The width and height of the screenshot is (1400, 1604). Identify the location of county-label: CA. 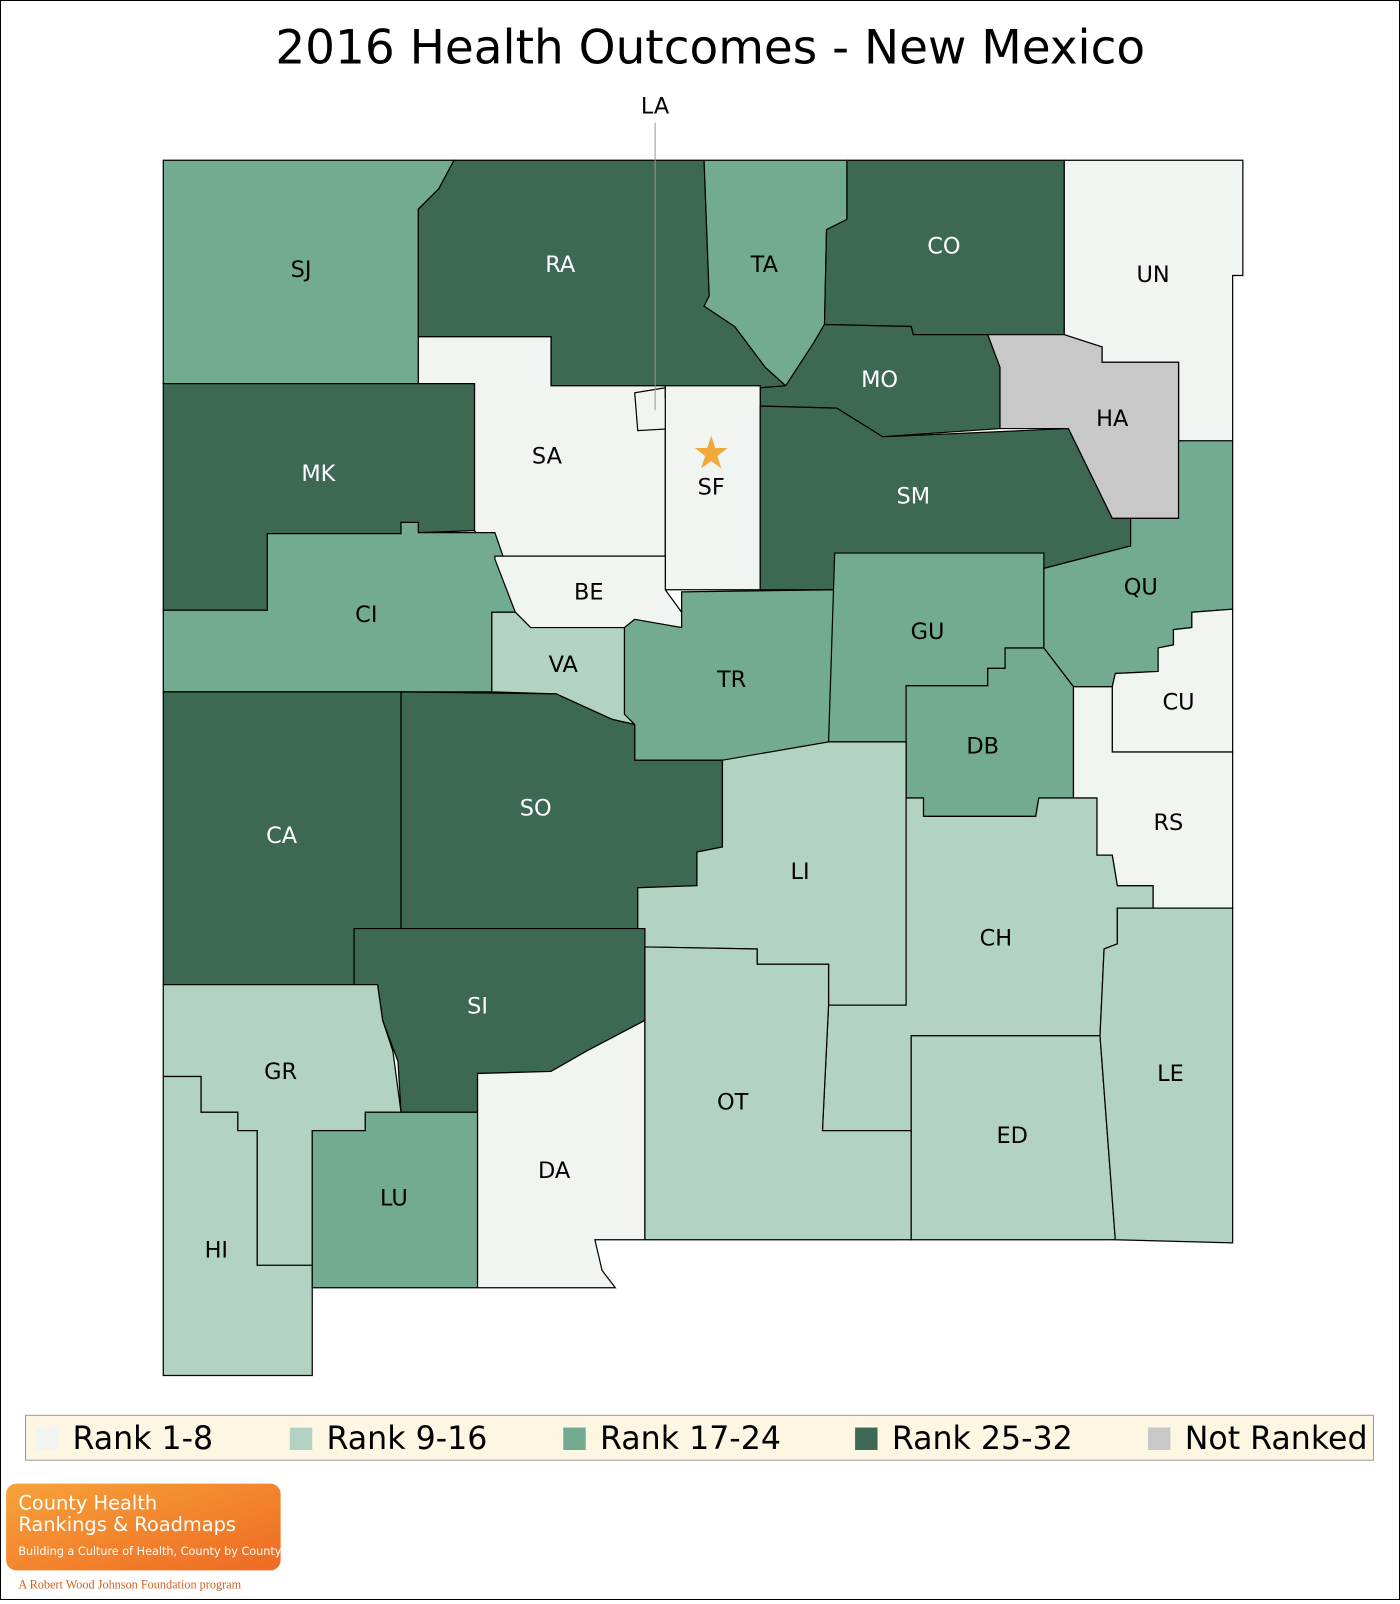
(282, 836).